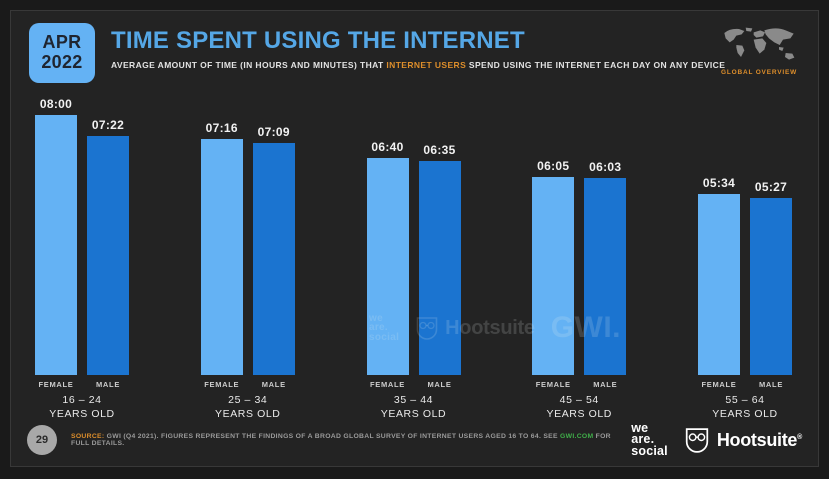  What do you see at coordinates (247, 407) in the screenshot?
I see `category-label: 25 – 34 YEARS OLD` at bounding box center [247, 407].